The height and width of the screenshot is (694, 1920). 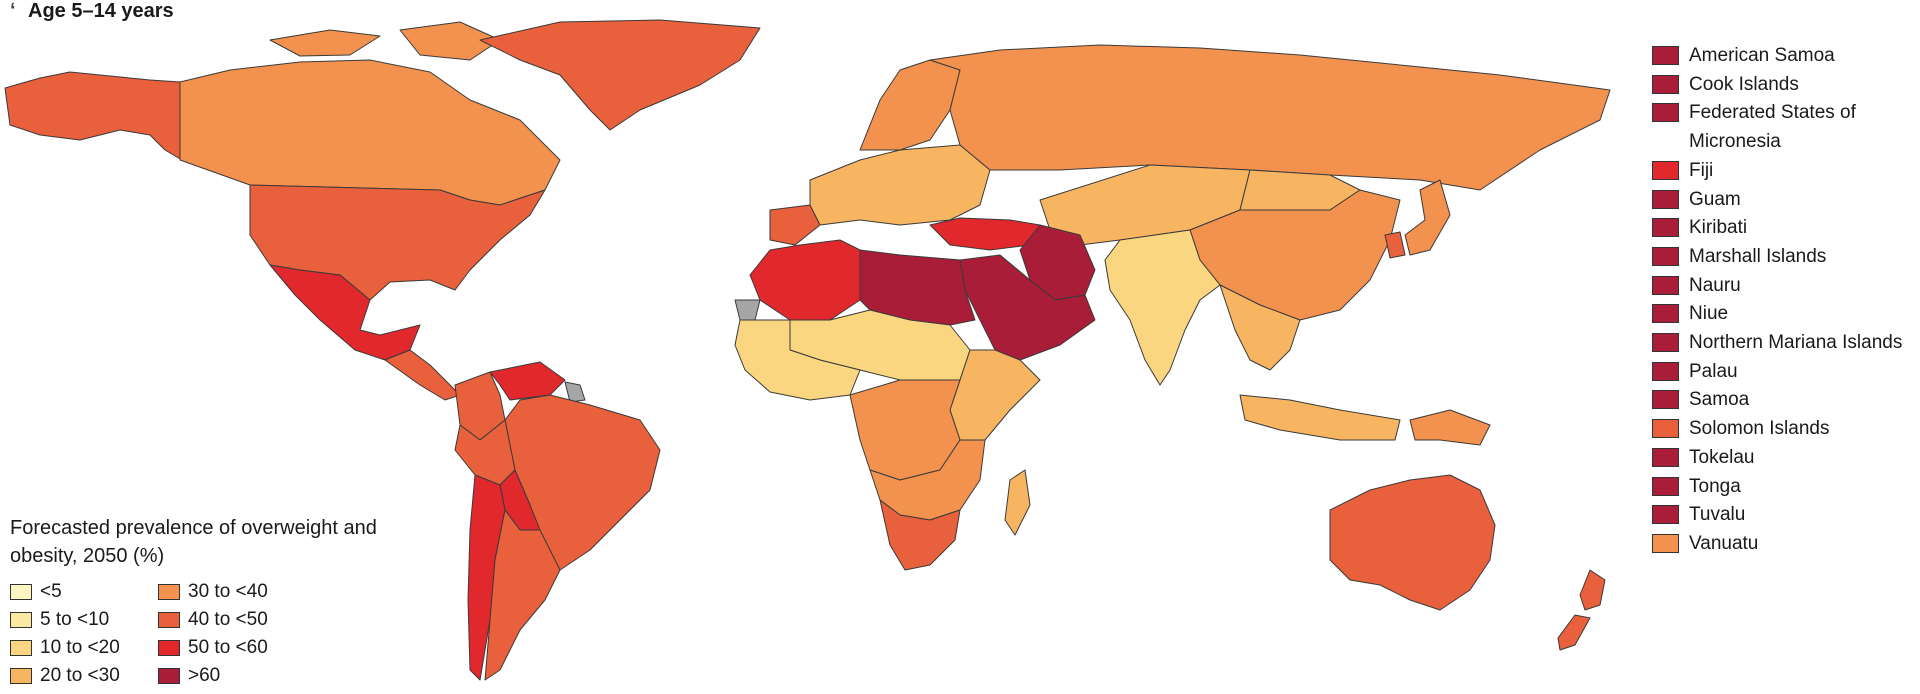 I want to click on island-name: Kiribati, so click(x=1718, y=228).